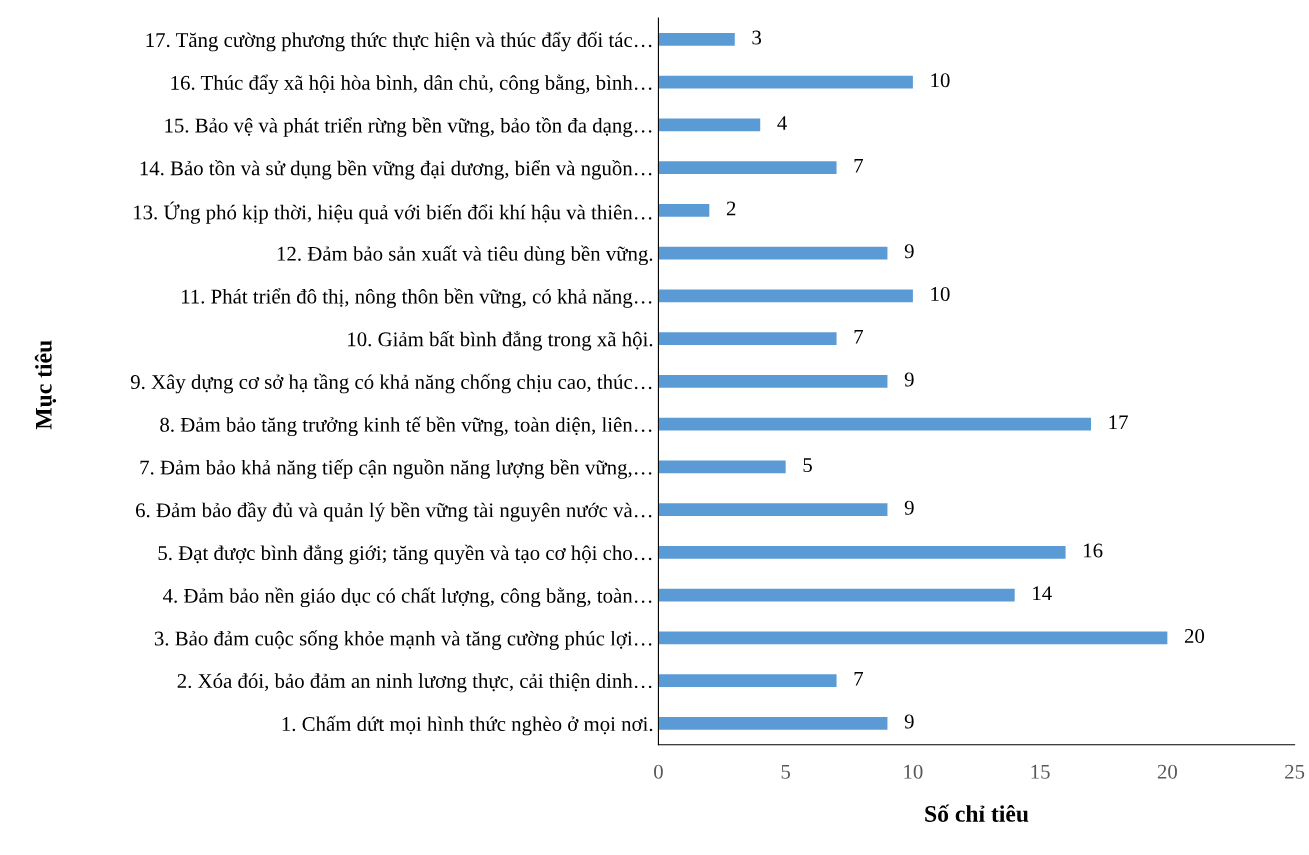 This screenshot has height=855, width=1309. What do you see at coordinates (1040, 771) in the screenshot?
I see `x-tick-label: 15` at bounding box center [1040, 771].